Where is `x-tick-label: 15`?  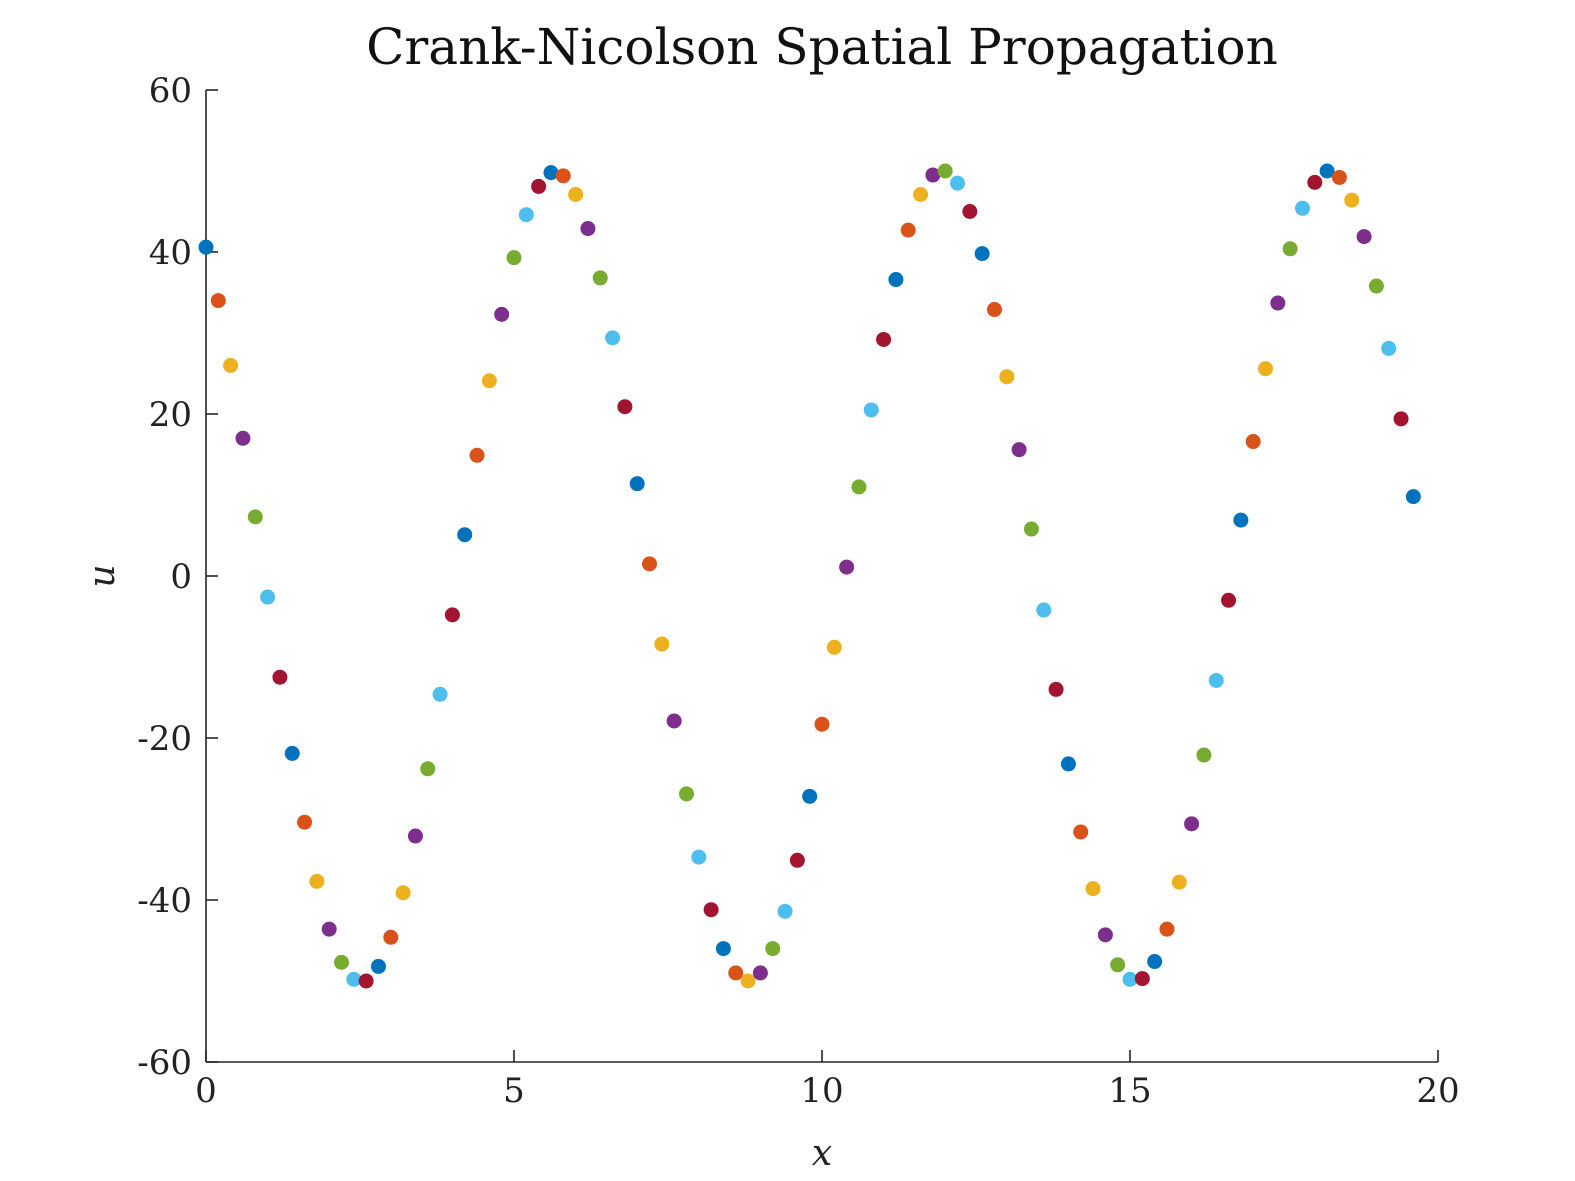 x-tick-label: 15 is located at coordinates (1129, 1091).